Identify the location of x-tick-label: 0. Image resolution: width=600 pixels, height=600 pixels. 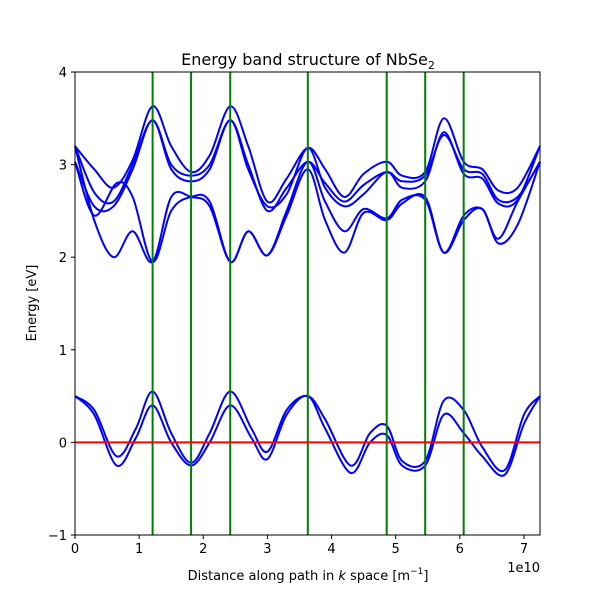
(75, 549).